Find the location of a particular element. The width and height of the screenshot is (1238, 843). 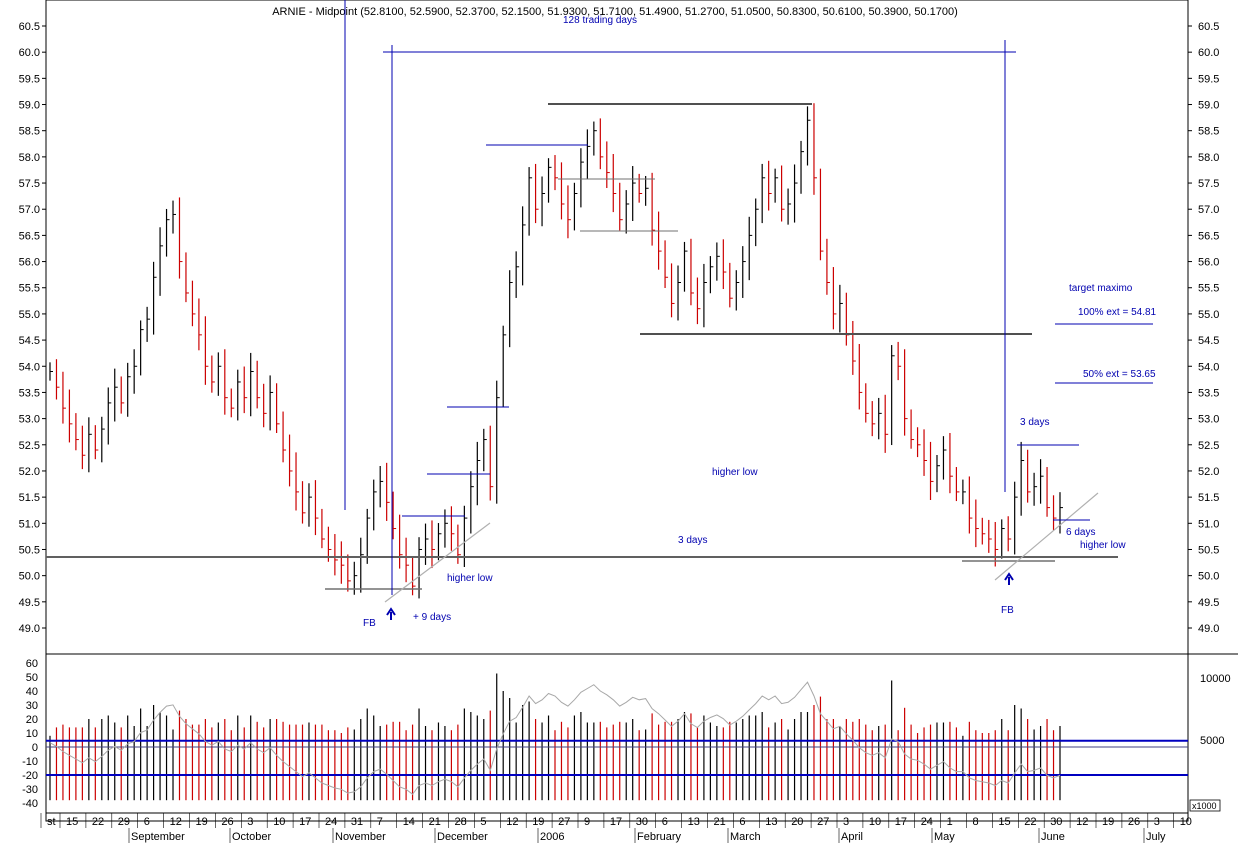

y-tick-label: 10 is located at coordinates (32, 734).